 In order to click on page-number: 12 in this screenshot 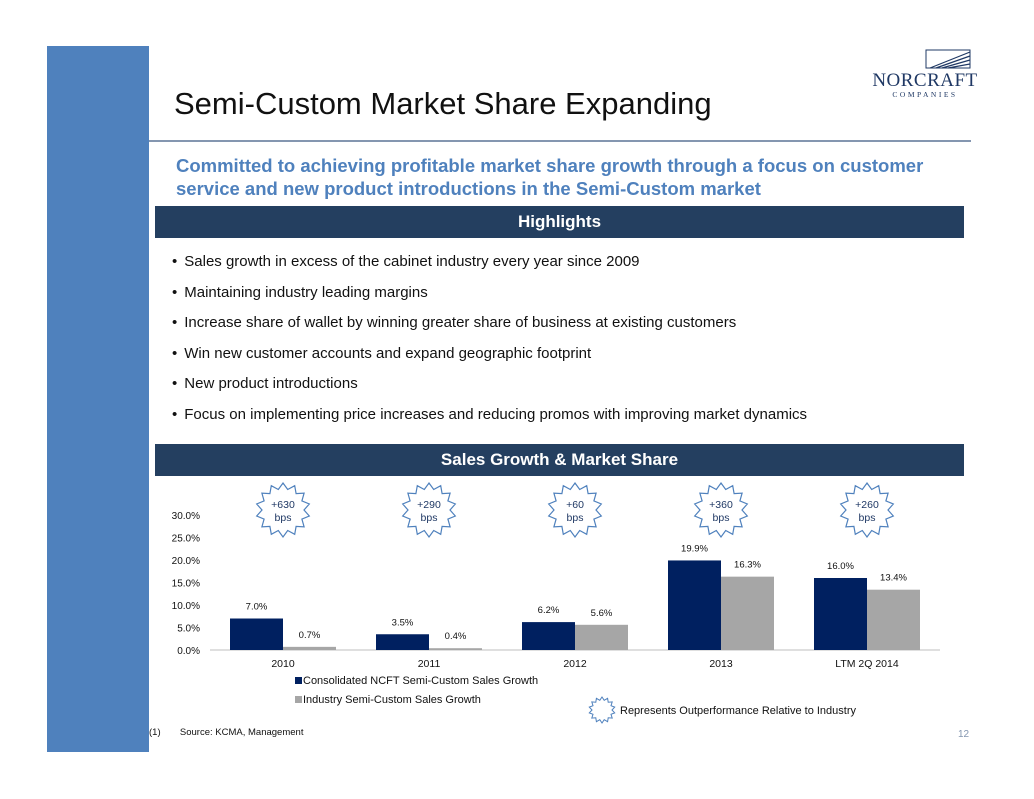, I will do `click(964, 734)`.